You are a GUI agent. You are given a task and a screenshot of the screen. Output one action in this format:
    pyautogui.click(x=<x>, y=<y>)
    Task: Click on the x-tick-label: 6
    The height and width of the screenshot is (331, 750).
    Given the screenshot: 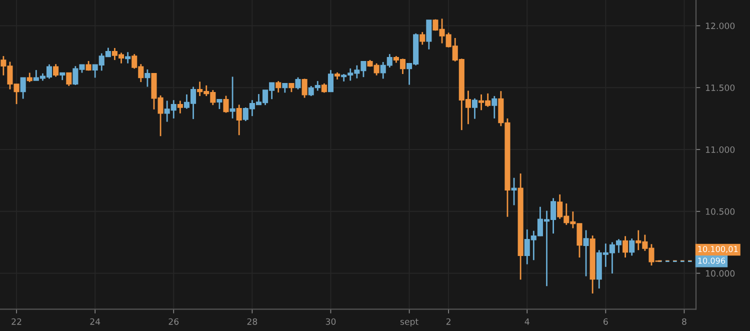 What is the action you would take?
    pyautogui.click(x=606, y=321)
    